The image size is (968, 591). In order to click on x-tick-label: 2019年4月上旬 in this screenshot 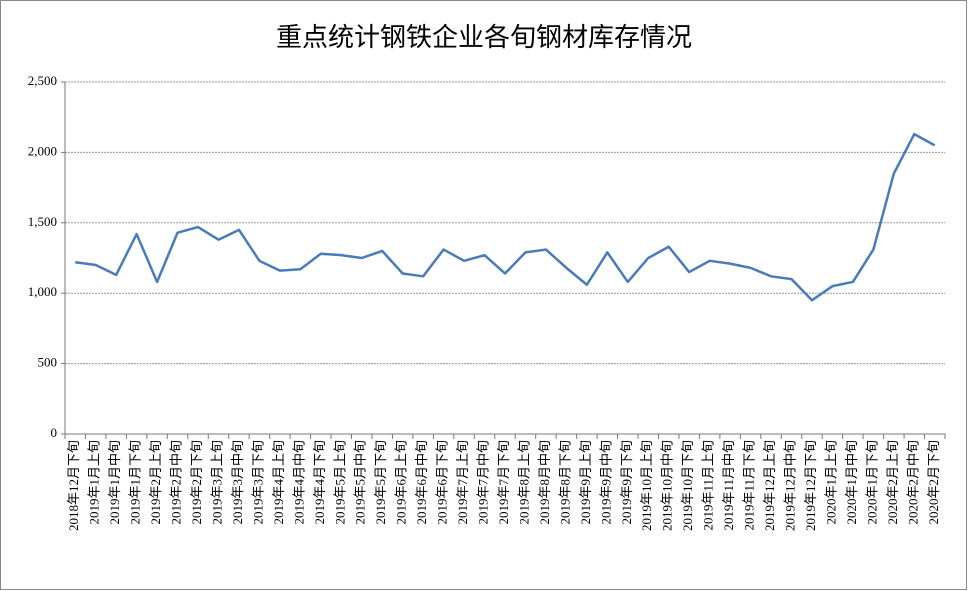, I will do `click(278, 482)`.